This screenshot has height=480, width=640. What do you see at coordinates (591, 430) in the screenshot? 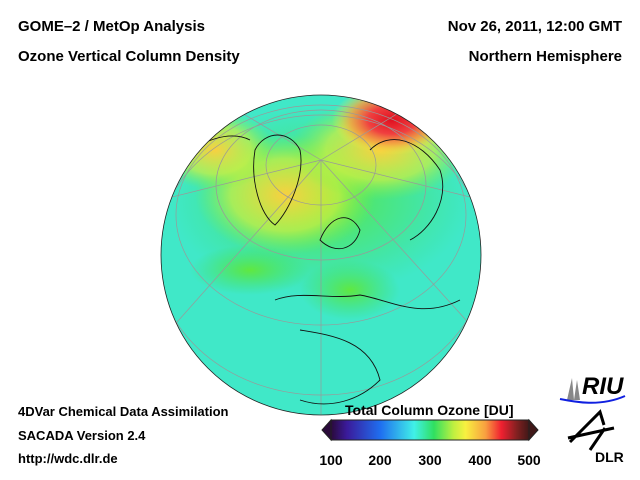
I see `dlr-logo-icon` at bounding box center [591, 430].